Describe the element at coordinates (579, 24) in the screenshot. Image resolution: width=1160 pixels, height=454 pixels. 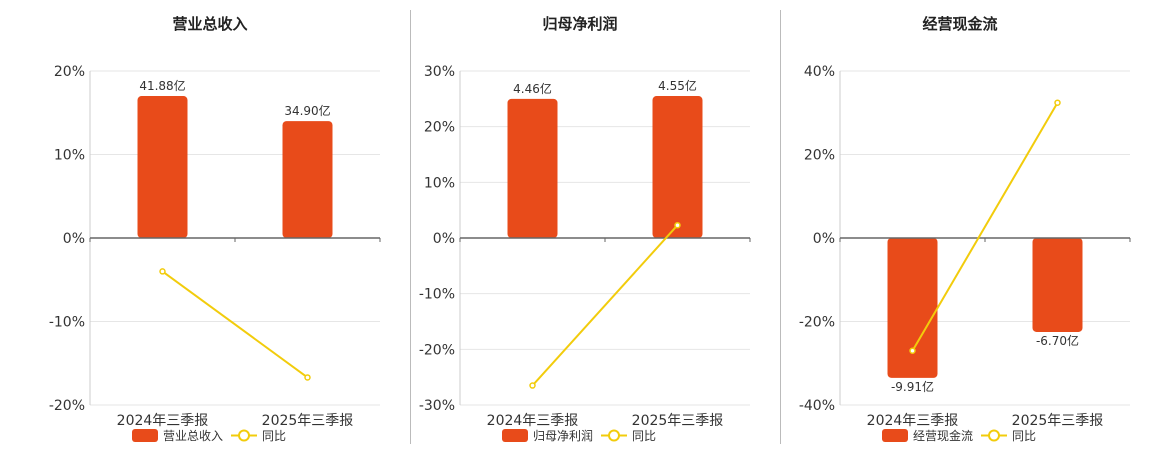
I see `chart-title: 归母净利润` at that location.